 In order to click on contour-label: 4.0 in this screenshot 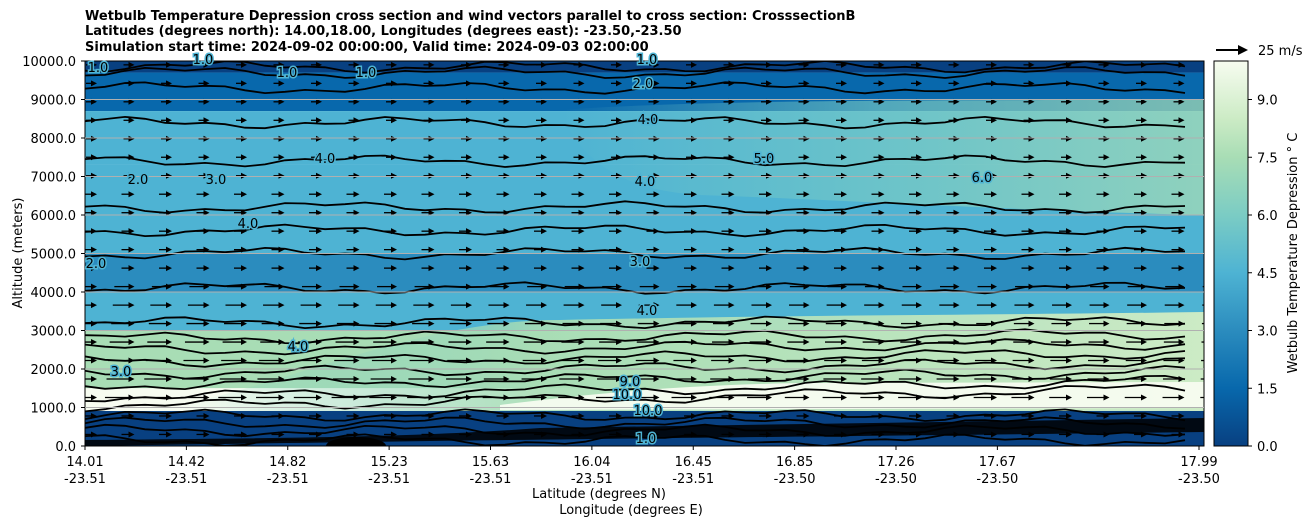, I will do `click(648, 120)`.